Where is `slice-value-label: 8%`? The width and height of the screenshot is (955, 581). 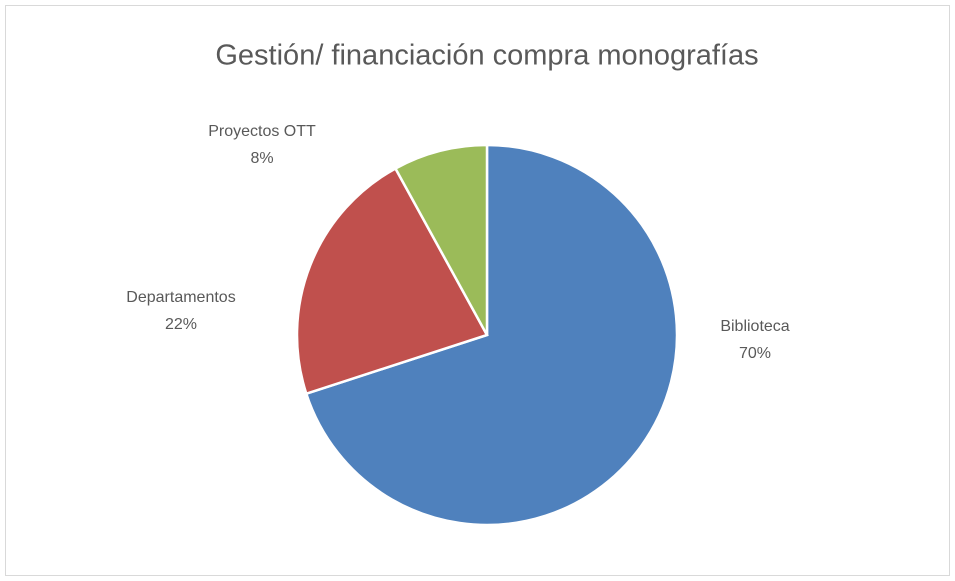 slice-value-label: 8% is located at coordinates (261, 158).